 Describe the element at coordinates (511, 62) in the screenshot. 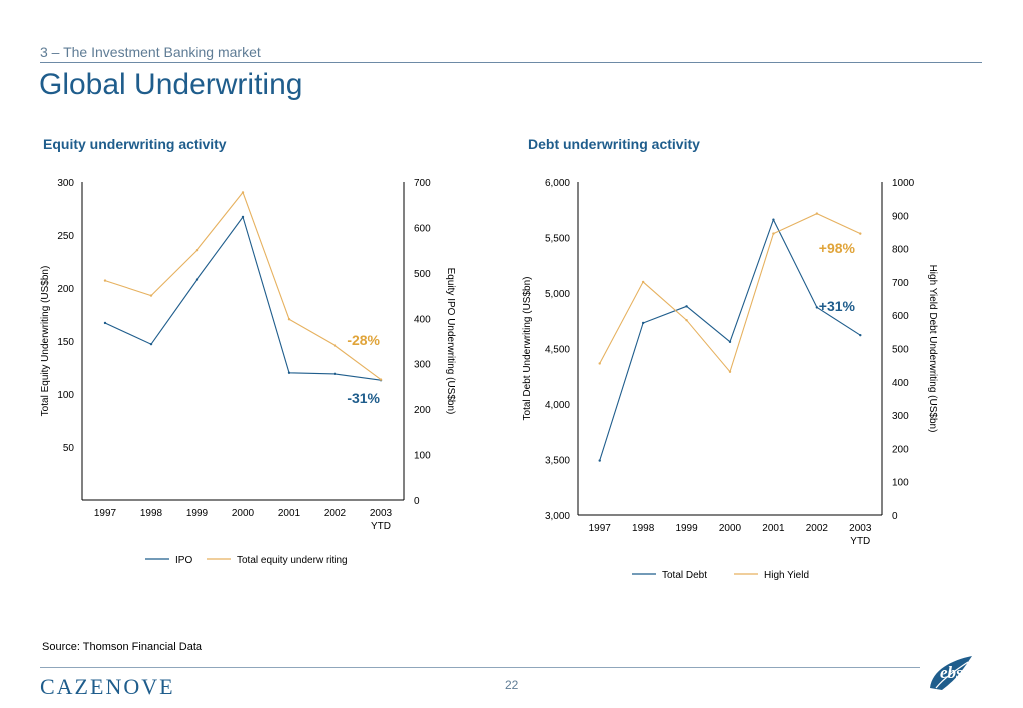

I see `header-divider` at that location.